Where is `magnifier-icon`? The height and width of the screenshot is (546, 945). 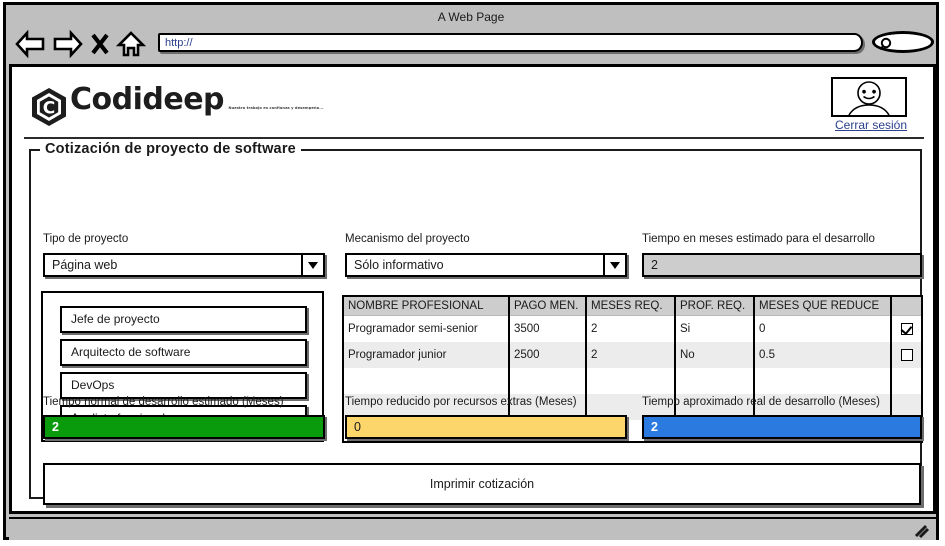 magnifier-icon is located at coordinates (887, 46).